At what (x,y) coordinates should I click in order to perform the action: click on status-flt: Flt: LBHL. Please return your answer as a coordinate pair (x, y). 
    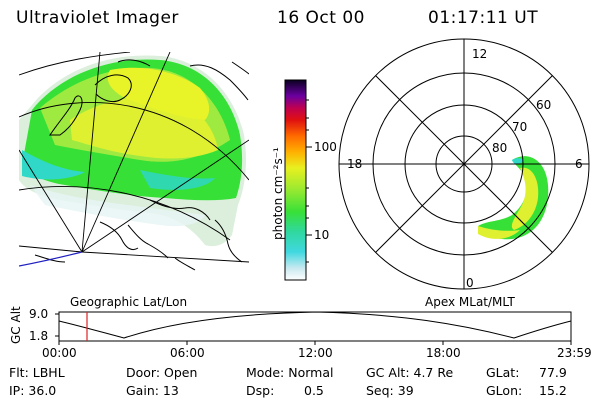
    Looking at the image, I should click on (37, 372).